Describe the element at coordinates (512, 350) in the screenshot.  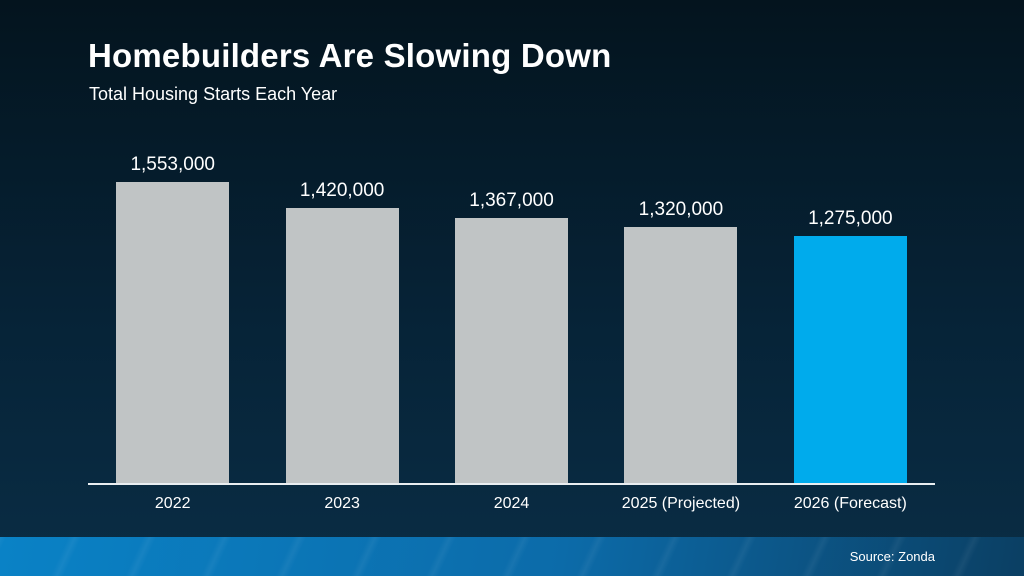
I see `bar-2024` at that location.